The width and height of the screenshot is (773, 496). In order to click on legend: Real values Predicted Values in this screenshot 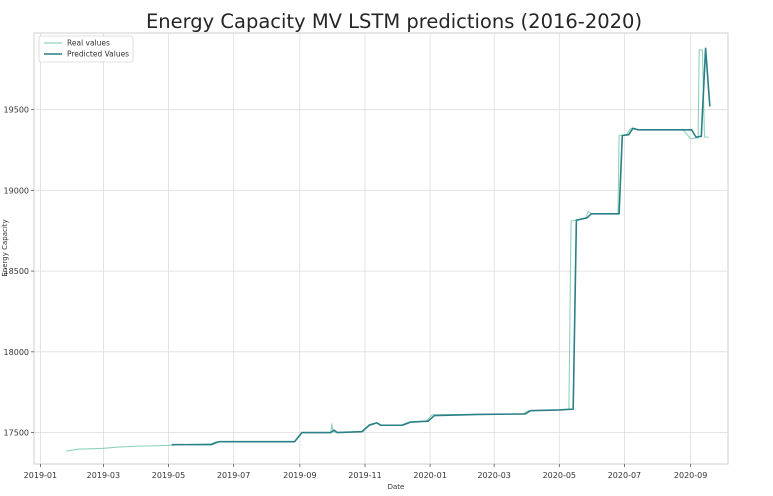, I will do `click(86, 49)`.